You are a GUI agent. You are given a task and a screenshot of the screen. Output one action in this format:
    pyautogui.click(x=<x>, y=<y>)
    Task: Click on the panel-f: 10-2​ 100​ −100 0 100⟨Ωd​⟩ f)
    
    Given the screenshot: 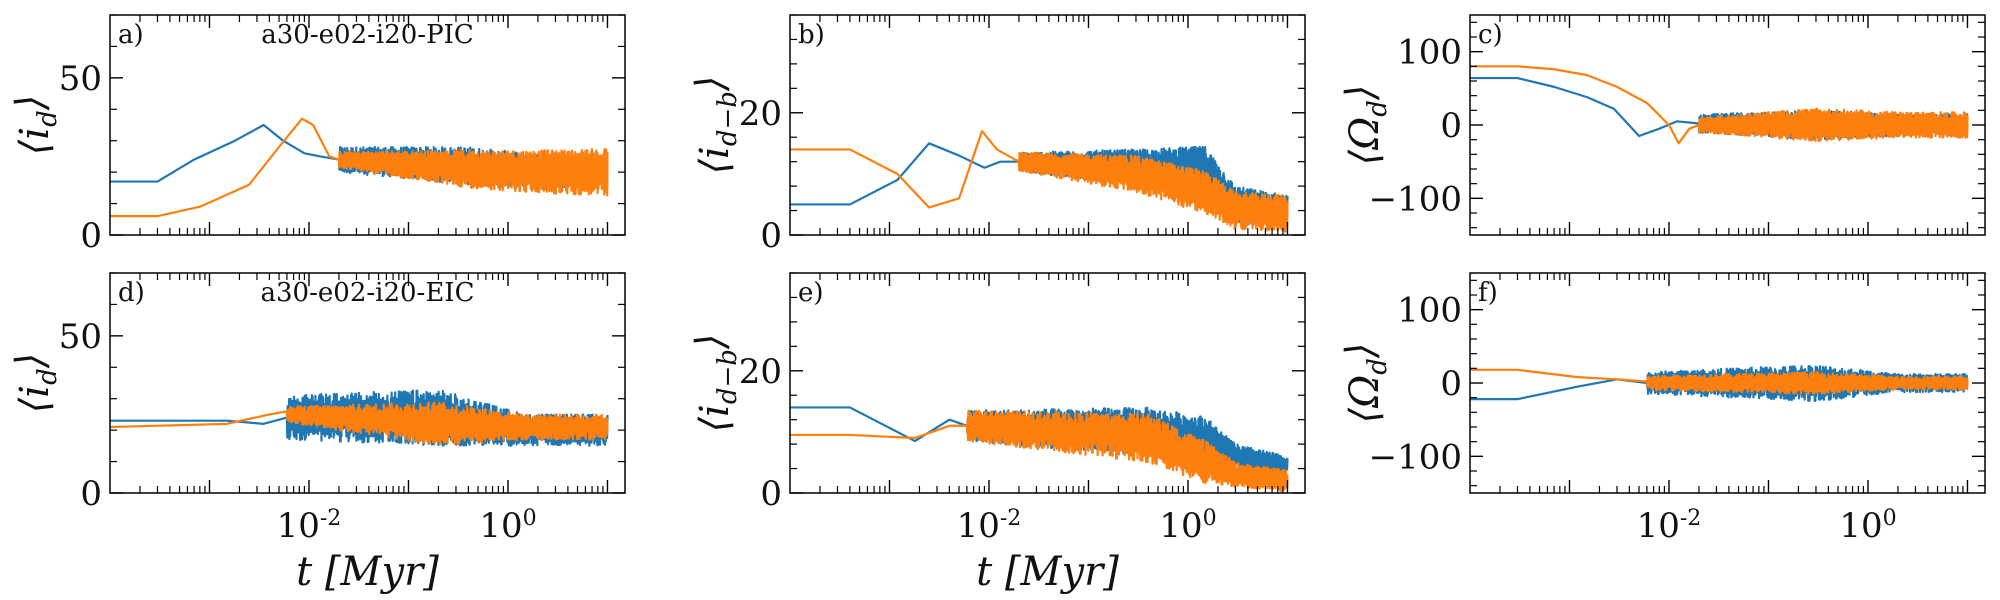 What is the action you would take?
    pyautogui.click(x=1662, y=409)
    